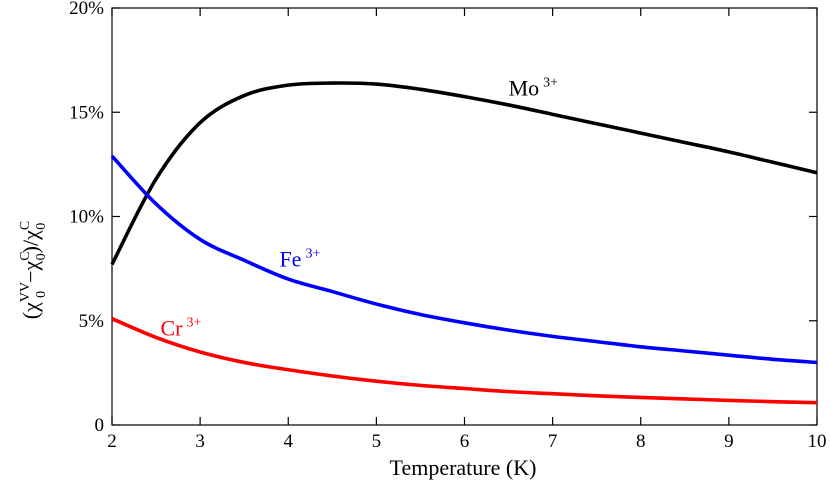  What do you see at coordinates (550, 83) in the screenshot?
I see `series-label-mo-charge: 3+` at bounding box center [550, 83].